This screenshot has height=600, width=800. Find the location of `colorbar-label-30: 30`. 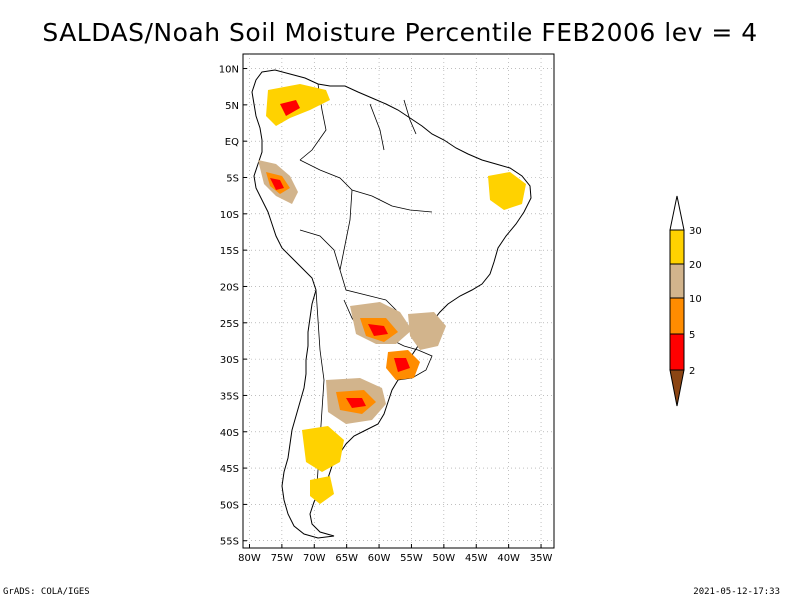

colorbar-label-30: 30 is located at coordinates (695, 231).